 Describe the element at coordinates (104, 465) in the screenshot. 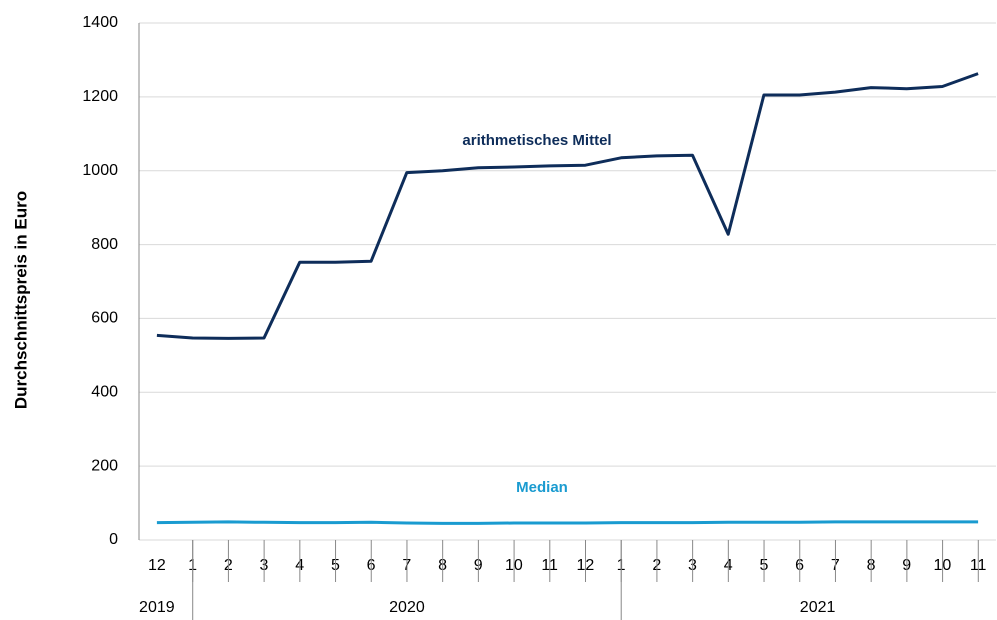

I see `y-tick-label: 200` at that location.